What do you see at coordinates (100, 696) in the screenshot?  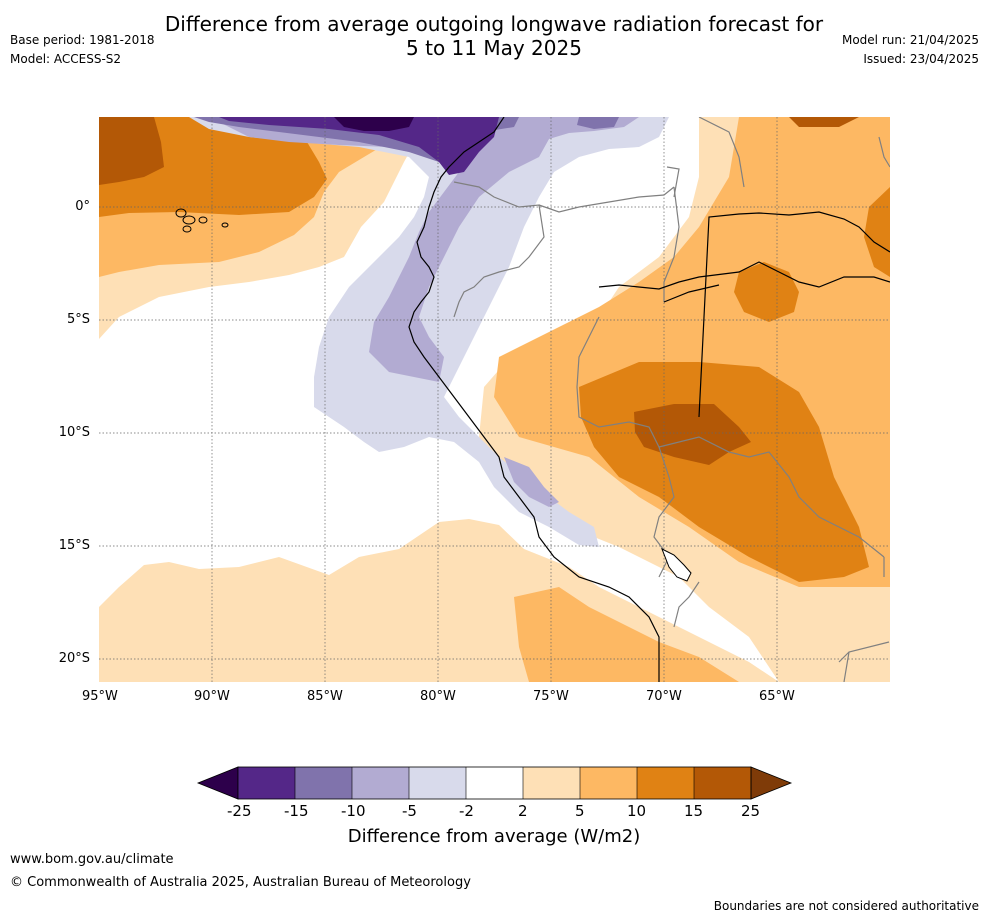 I see `lon-label-95w: 95°W` at bounding box center [100, 696].